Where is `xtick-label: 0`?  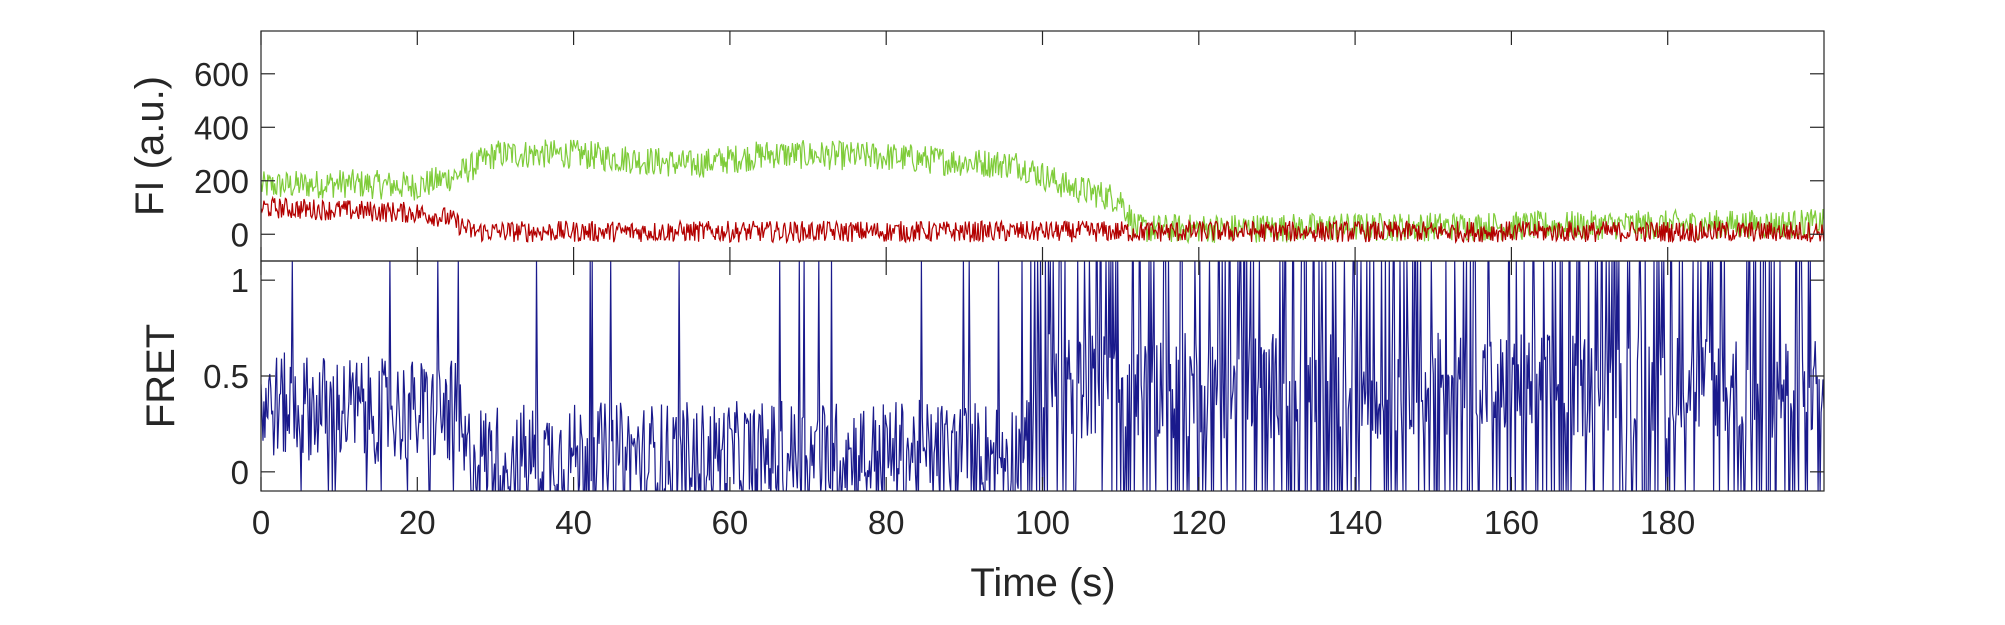
xtick-label: 0 is located at coordinates (261, 522).